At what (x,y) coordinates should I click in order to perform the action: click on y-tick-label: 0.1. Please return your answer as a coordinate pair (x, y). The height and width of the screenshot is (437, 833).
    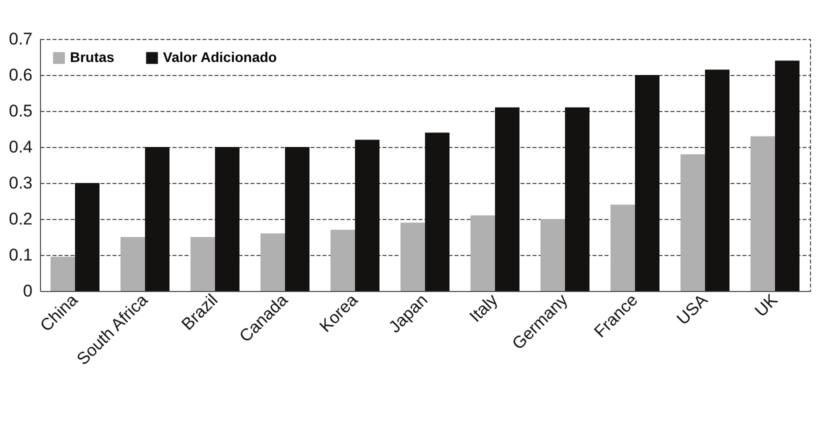
    Looking at the image, I should click on (20, 255).